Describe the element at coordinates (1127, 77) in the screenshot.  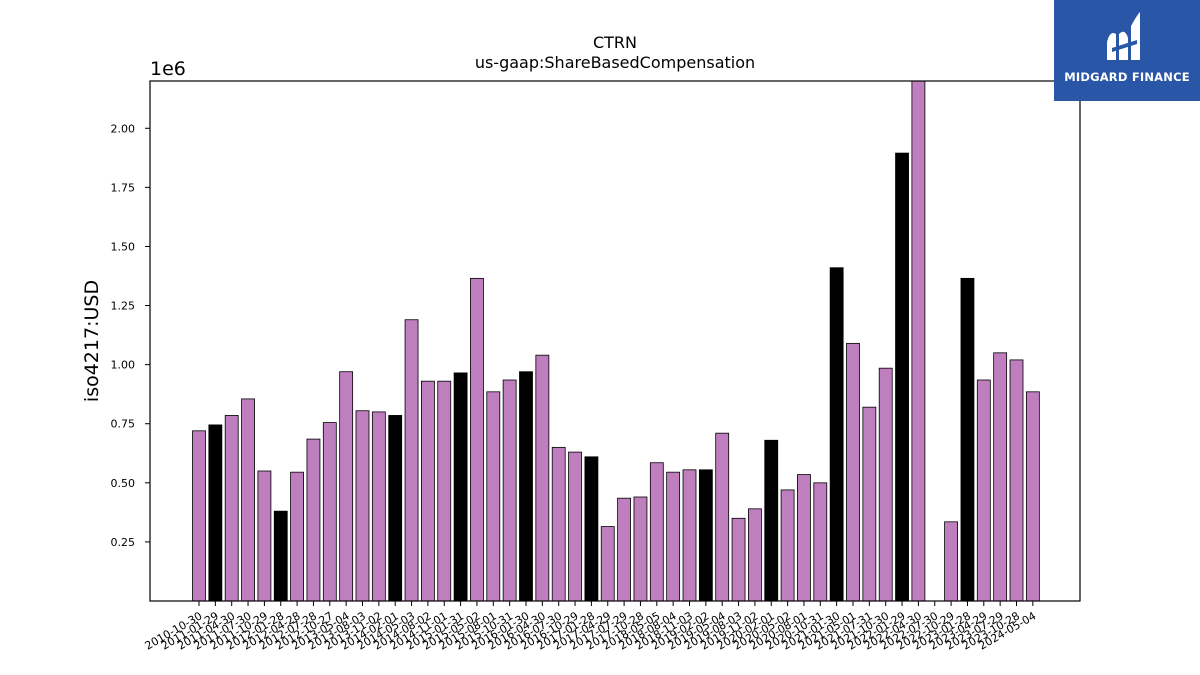
I see `logo-text: MIDGARD FINANCE` at that location.